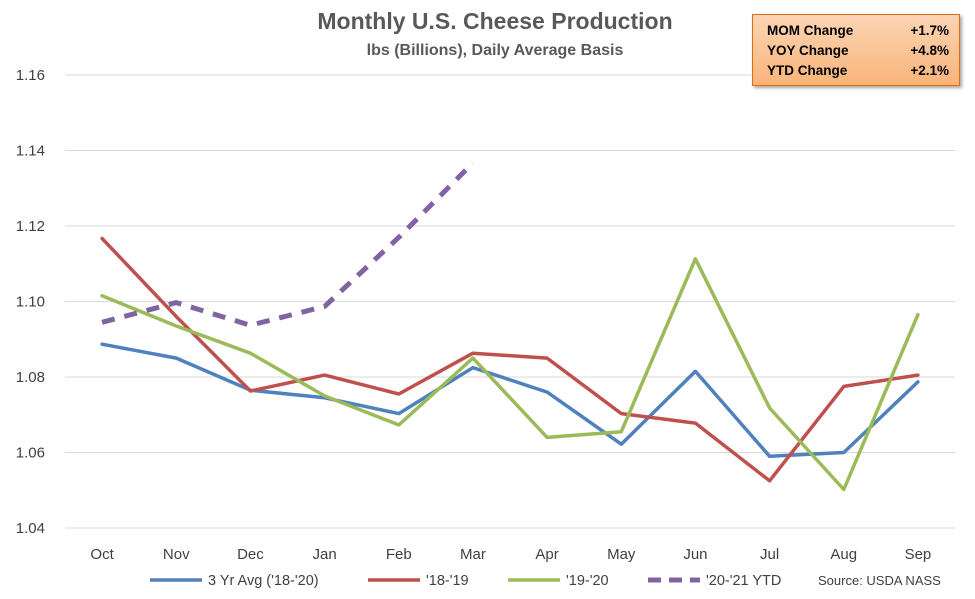 This screenshot has width=975, height=599. What do you see at coordinates (879, 580) in the screenshot?
I see `source-note: Source: USDA NASS` at bounding box center [879, 580].